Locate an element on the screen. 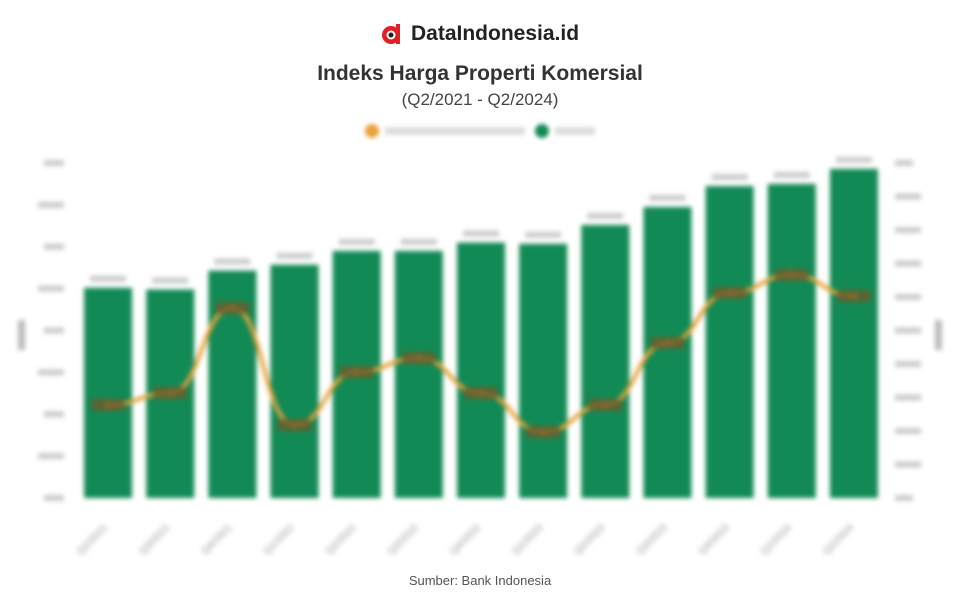 Image resolution: width=960 pixels, height=600 pixels. x-tick-label: Q1/2024 is located at coordinates (776, 539).